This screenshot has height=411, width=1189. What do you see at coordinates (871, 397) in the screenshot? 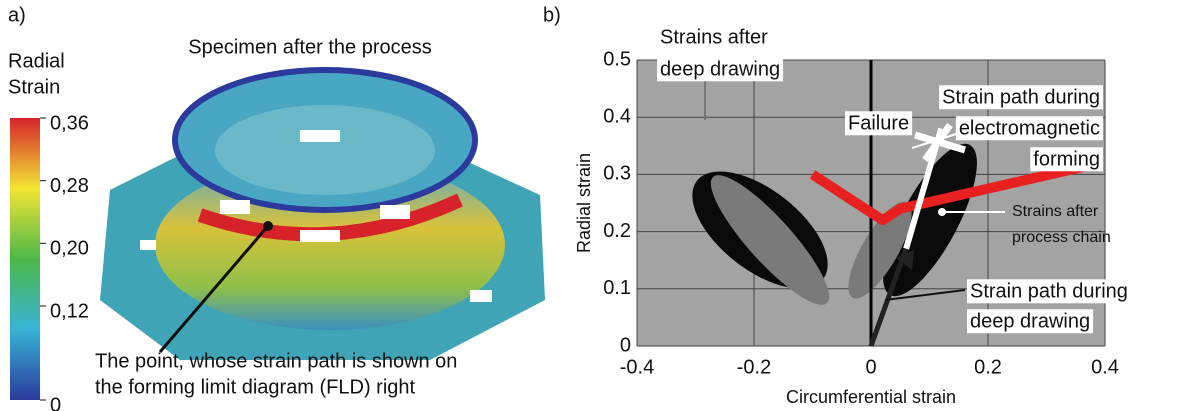
I see `x-axis-label: Circumferential strain` at bounding box center [871, 397].